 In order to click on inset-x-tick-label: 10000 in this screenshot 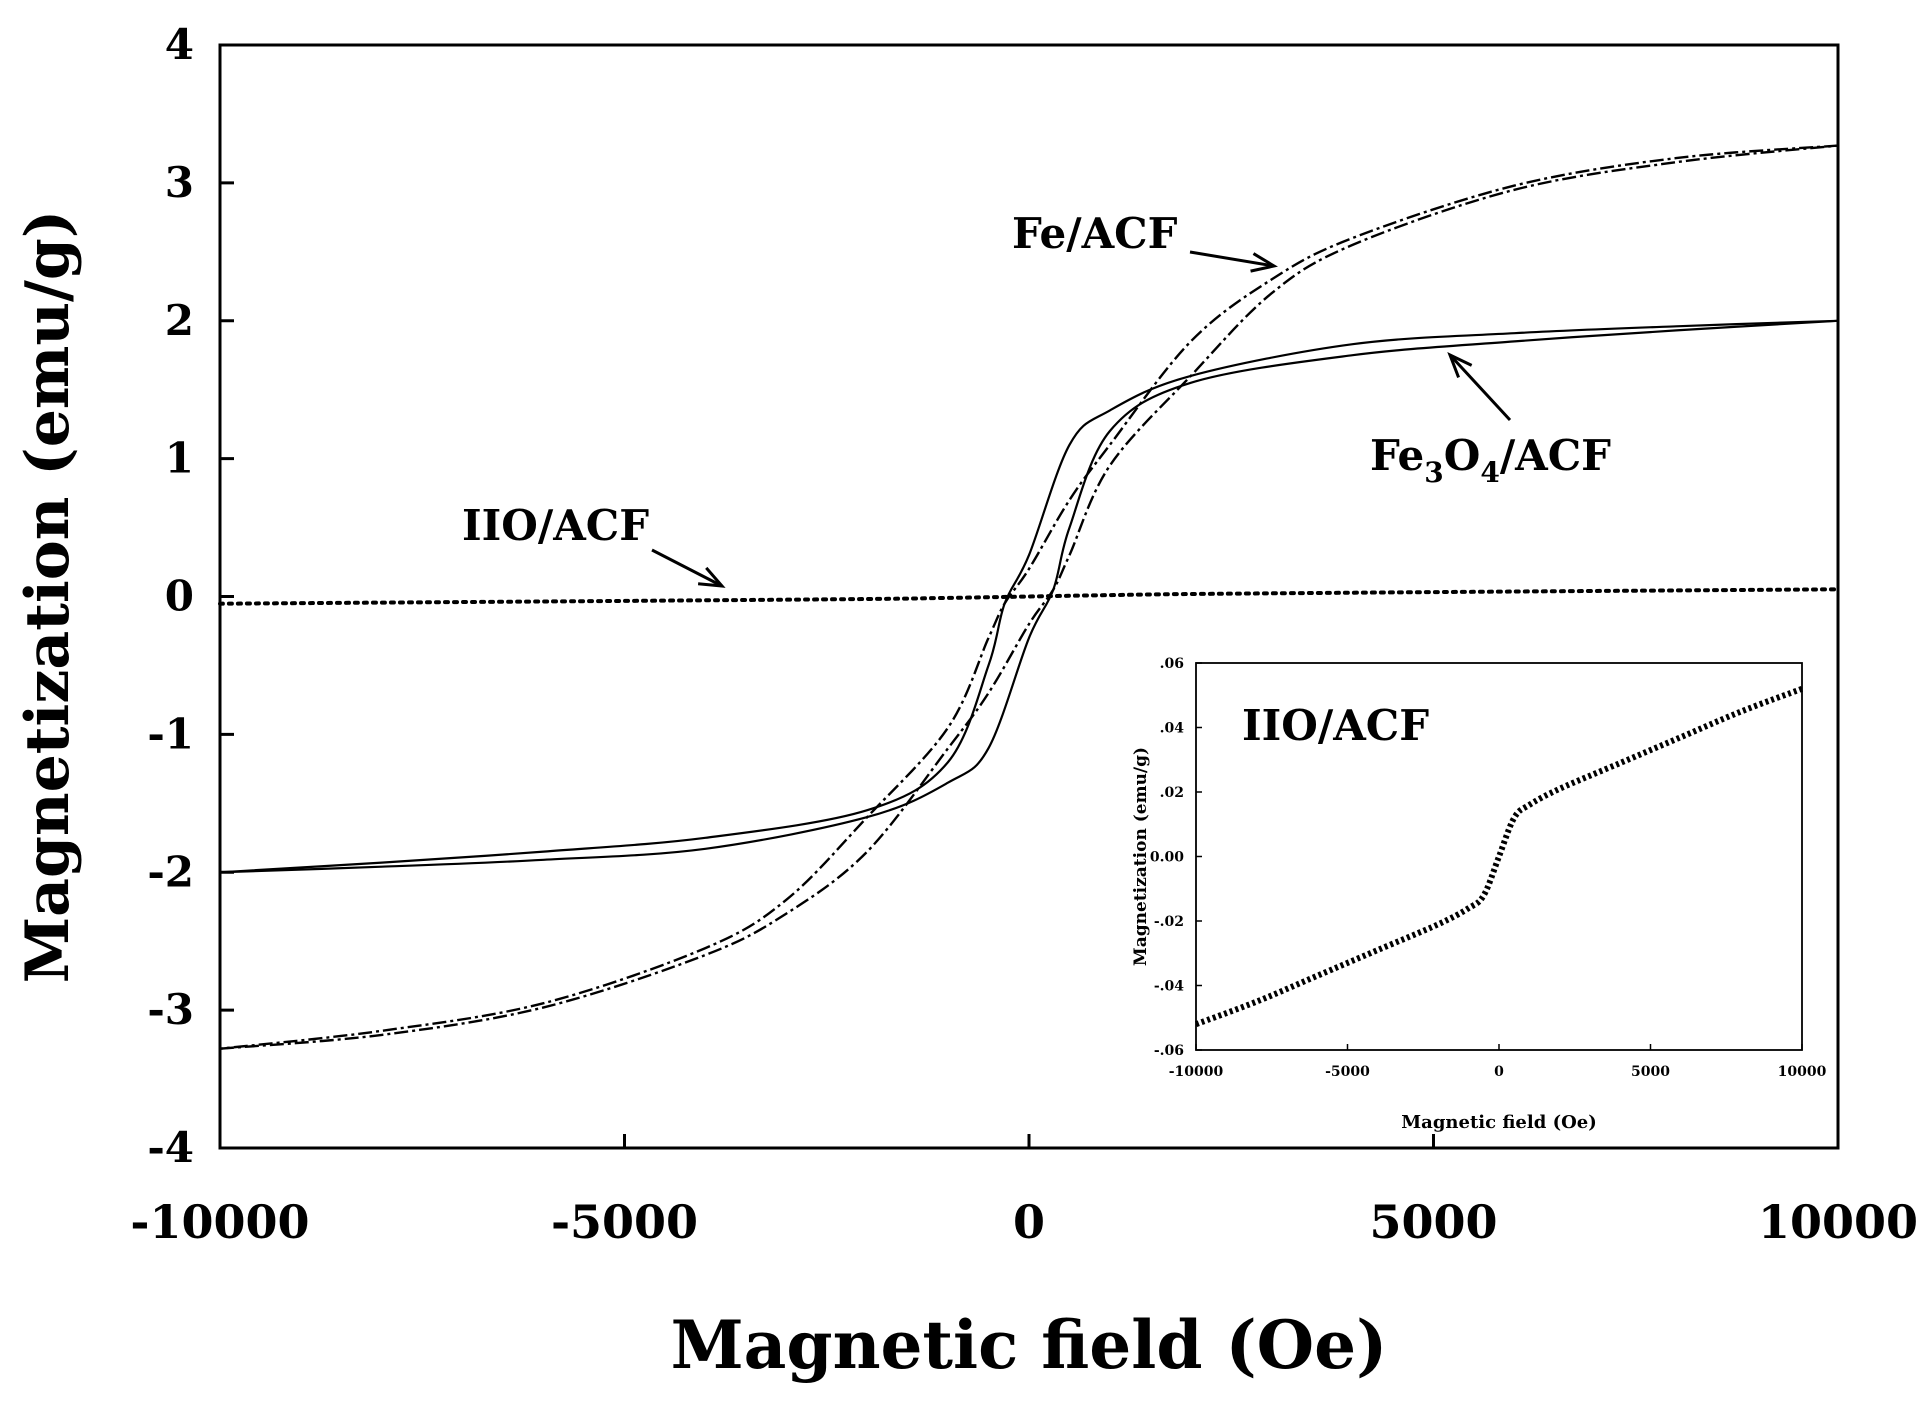, I will do `click(1802, 1072)`.